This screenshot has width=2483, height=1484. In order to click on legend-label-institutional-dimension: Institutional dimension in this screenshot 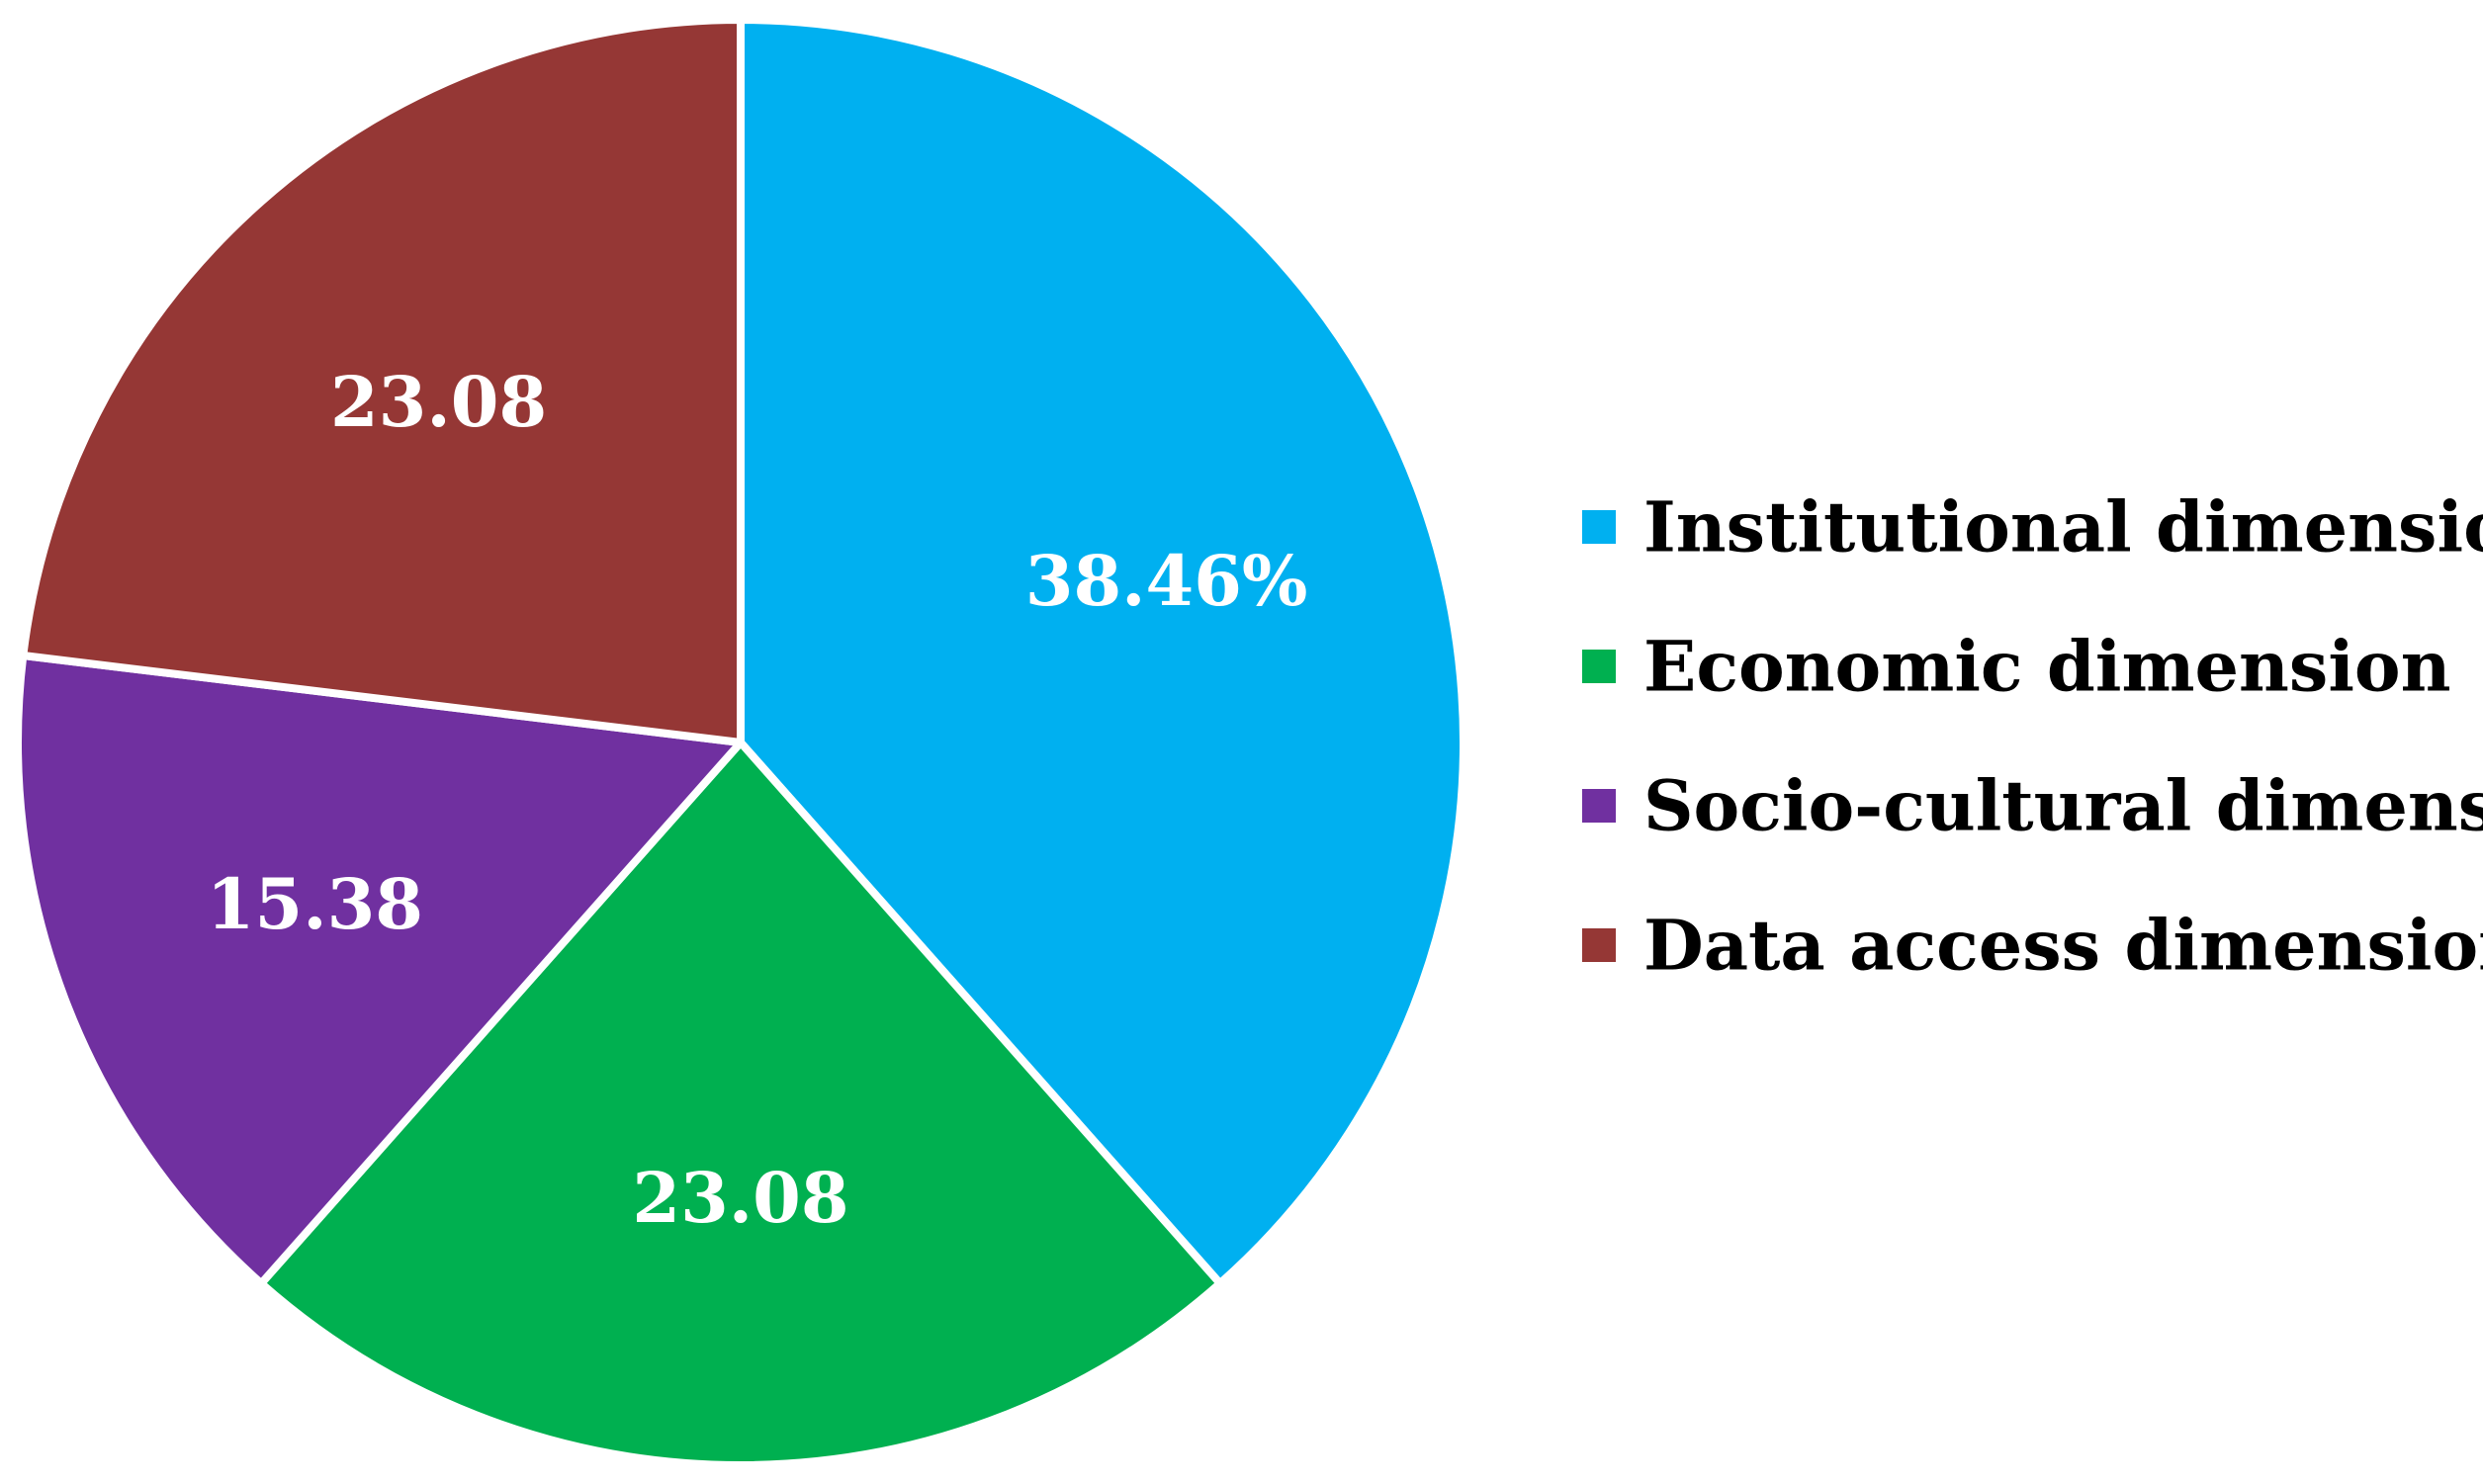, I will do `click(2063, 527)`.